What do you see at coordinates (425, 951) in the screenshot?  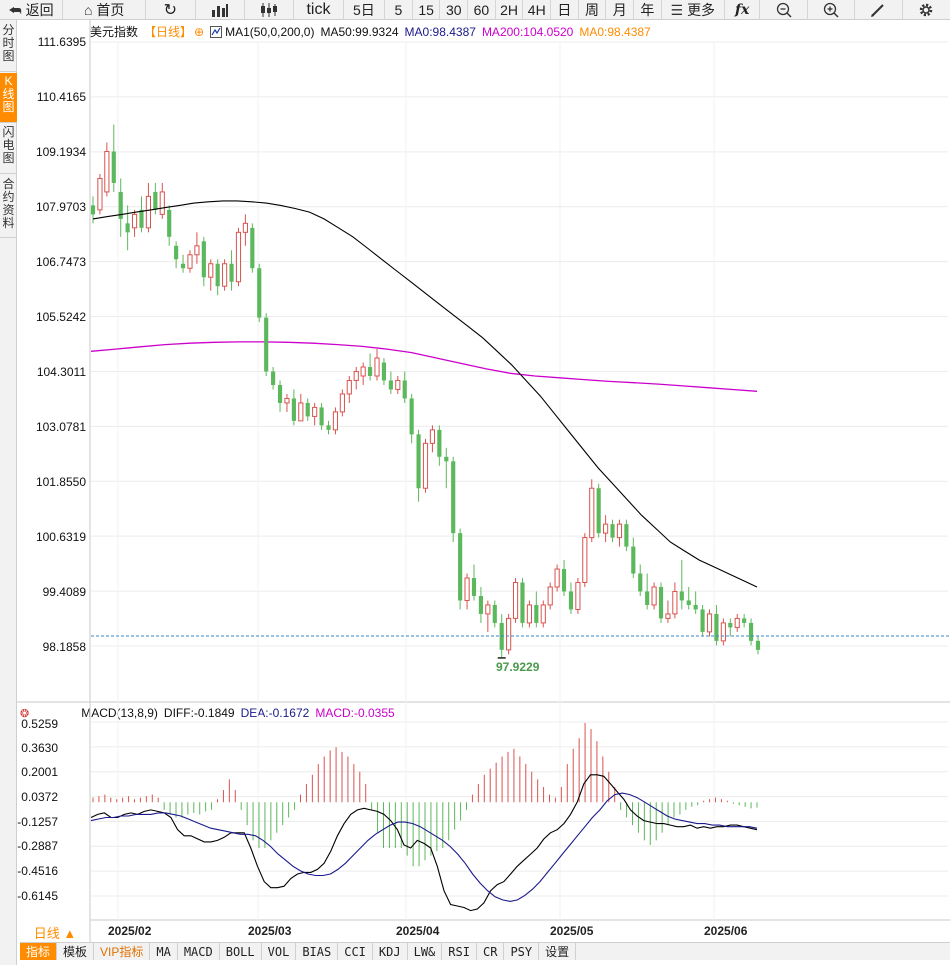 I see `indicator-tab: LW&` at bounding box center [425, 951].